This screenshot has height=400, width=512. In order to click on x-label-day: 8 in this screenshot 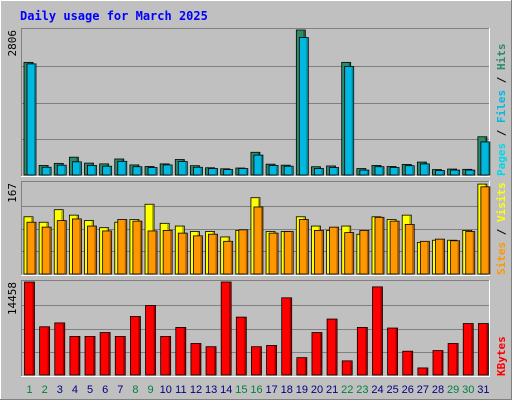, I will do `click(135, 390)`.